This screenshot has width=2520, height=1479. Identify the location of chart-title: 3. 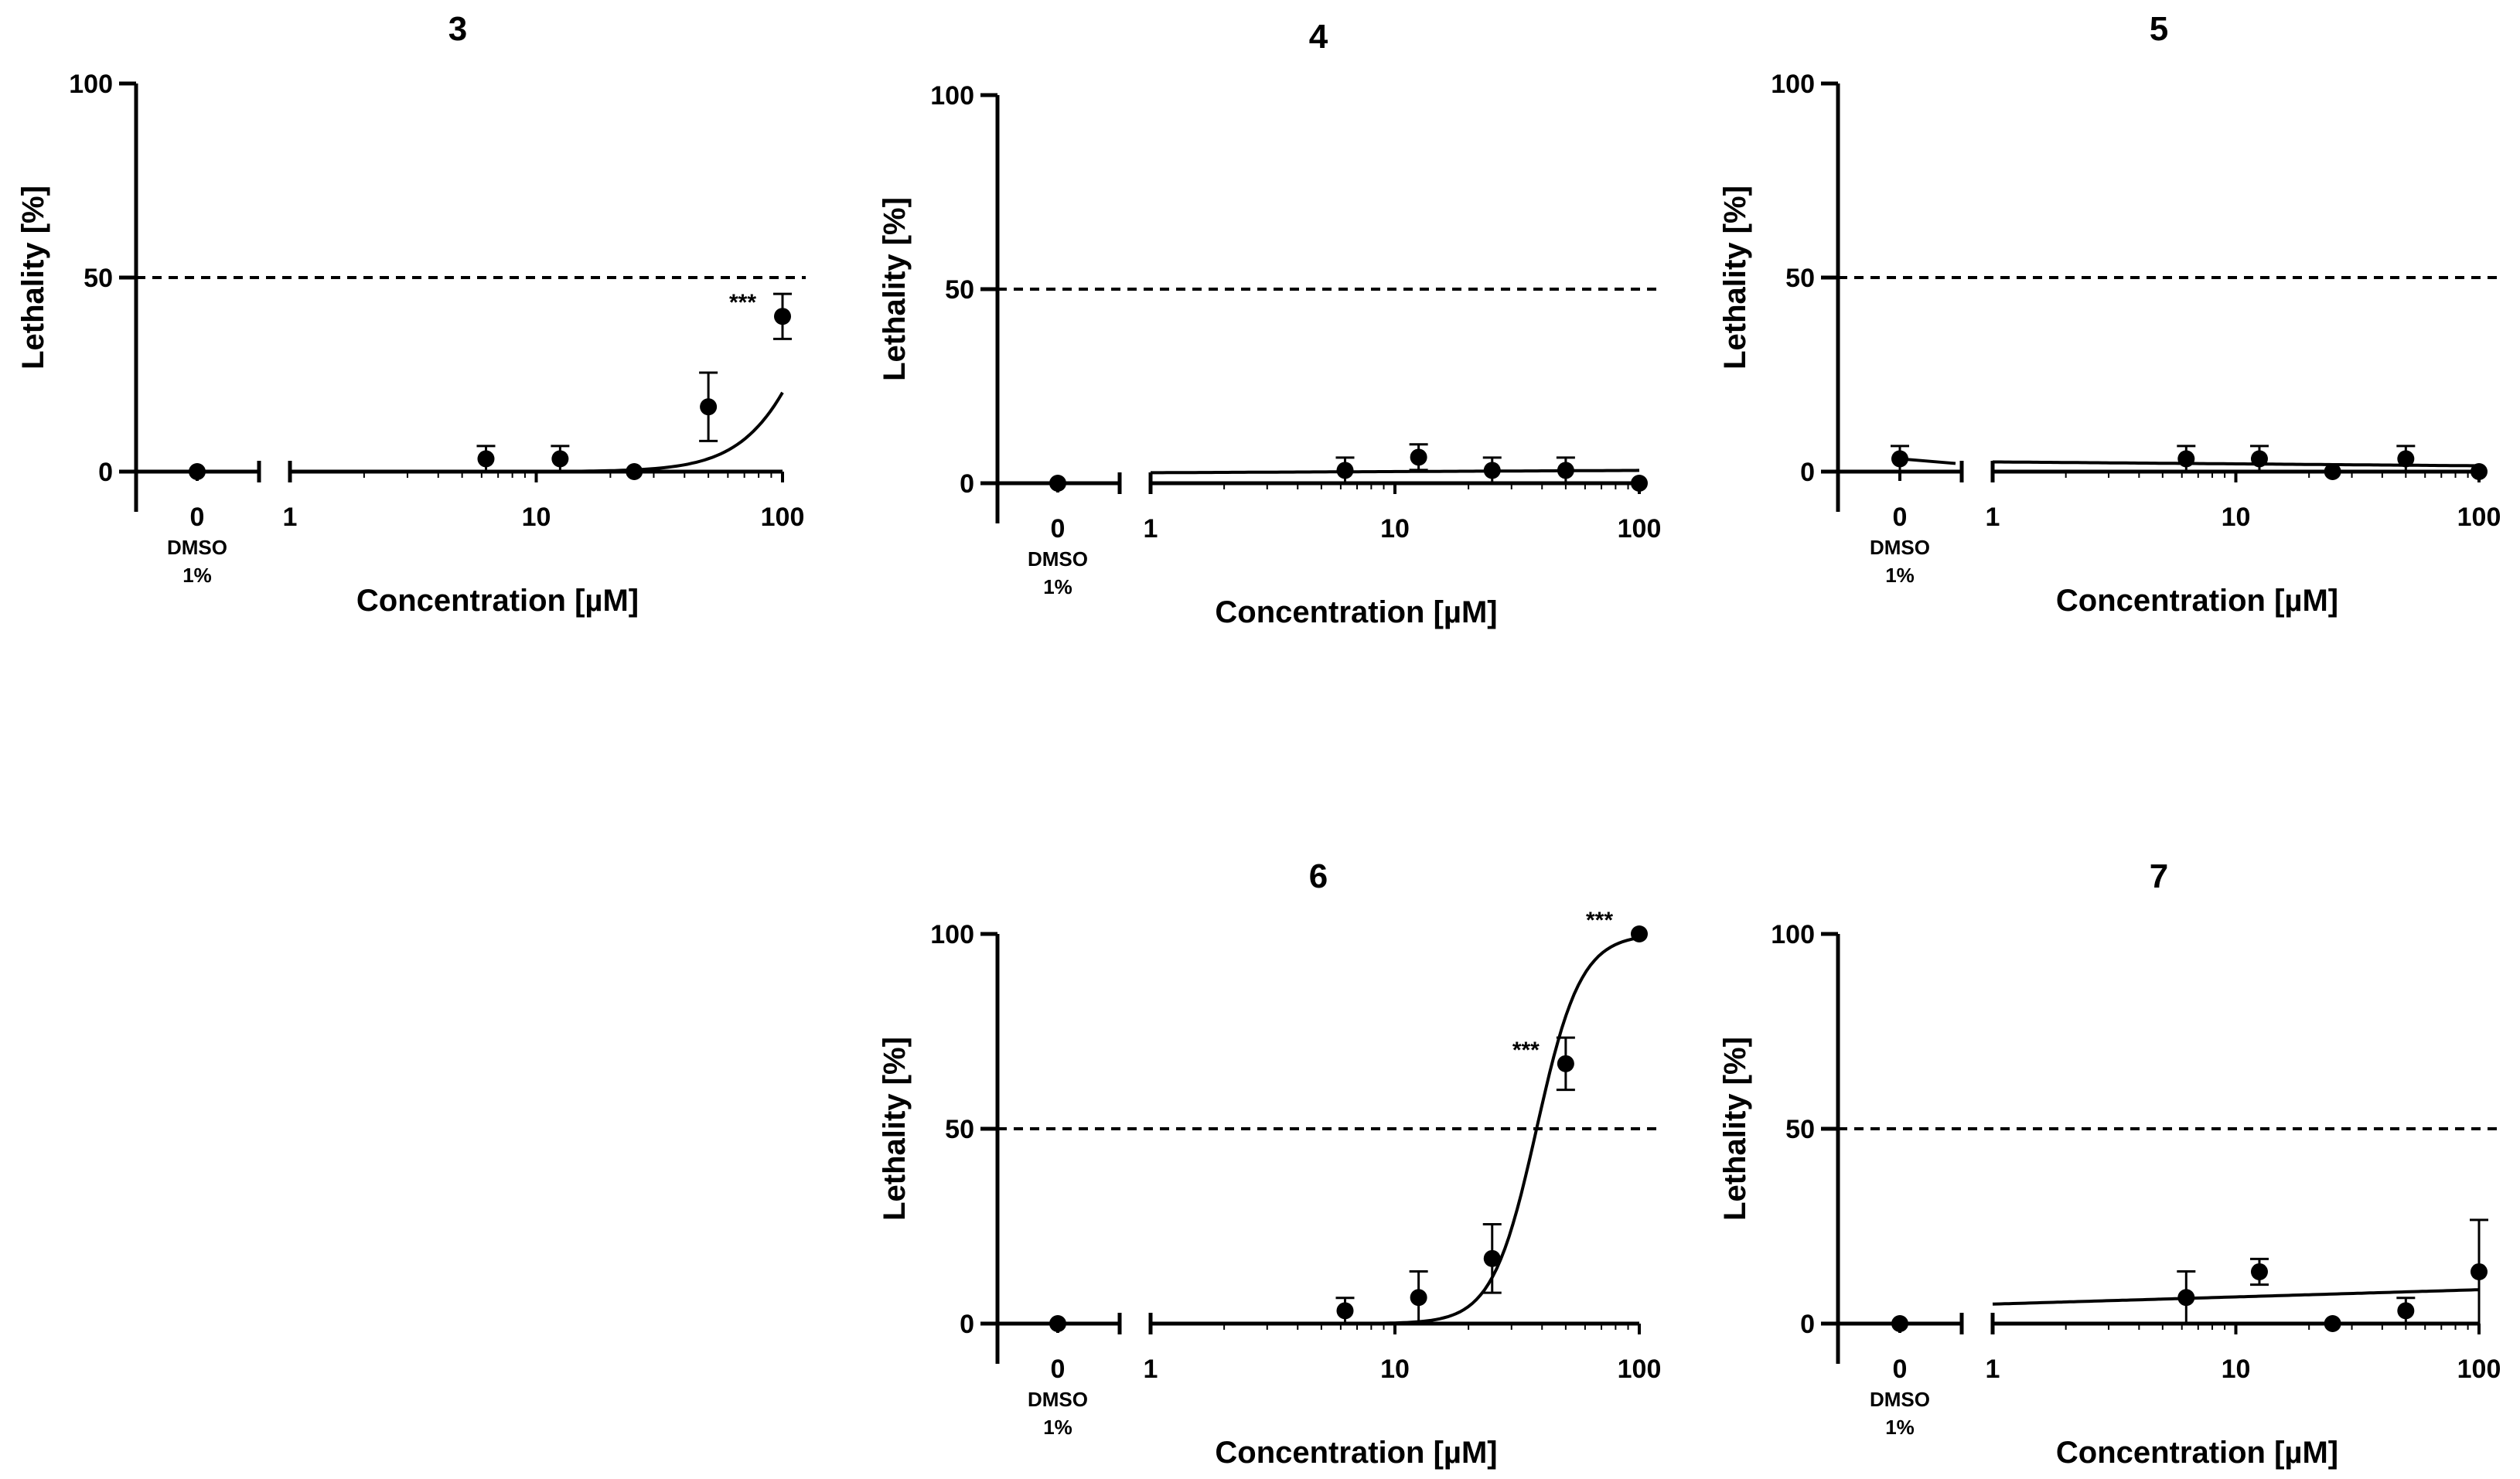
(457, 29).